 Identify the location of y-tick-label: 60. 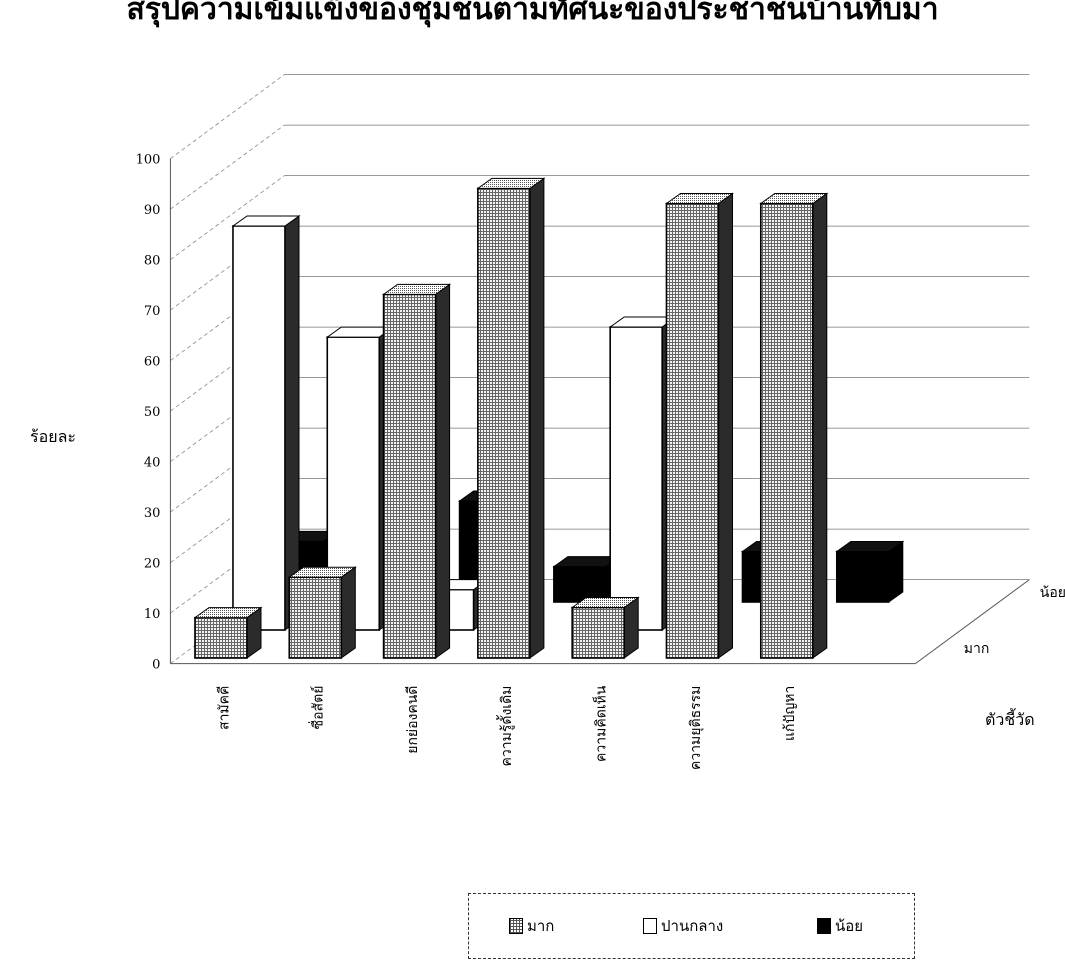
(152, 362).